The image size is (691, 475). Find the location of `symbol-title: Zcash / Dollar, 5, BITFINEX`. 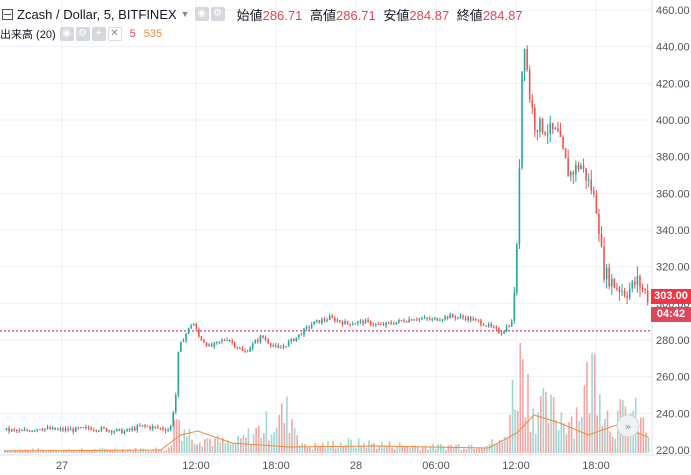

symbol-title: Zcash / Dollar, 5, BITFINEX is located at coordinates (97, 14).